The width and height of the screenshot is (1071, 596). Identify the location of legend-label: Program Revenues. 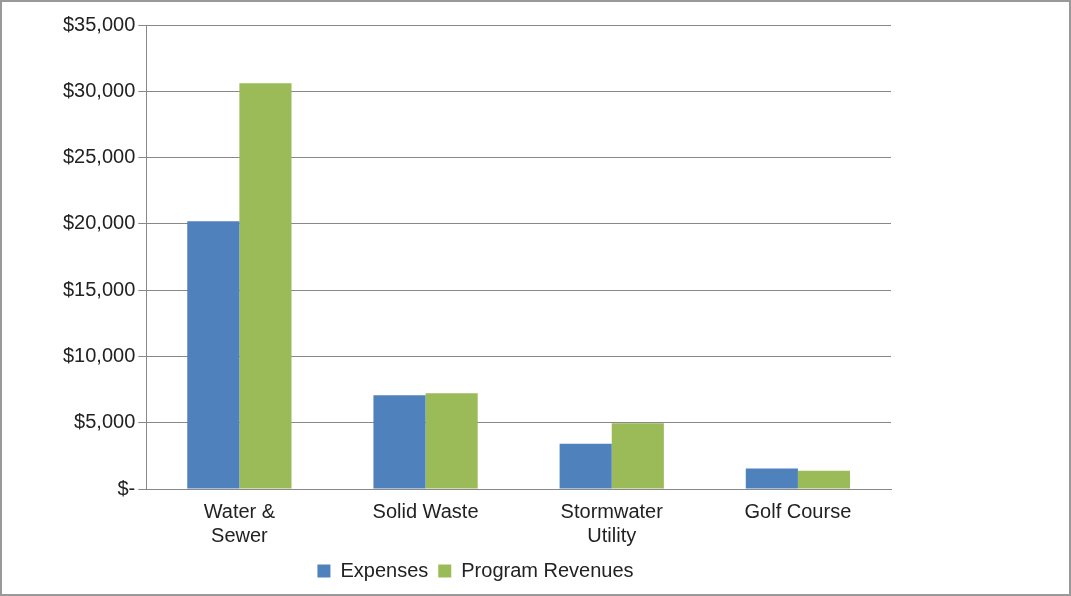
(547, 569).